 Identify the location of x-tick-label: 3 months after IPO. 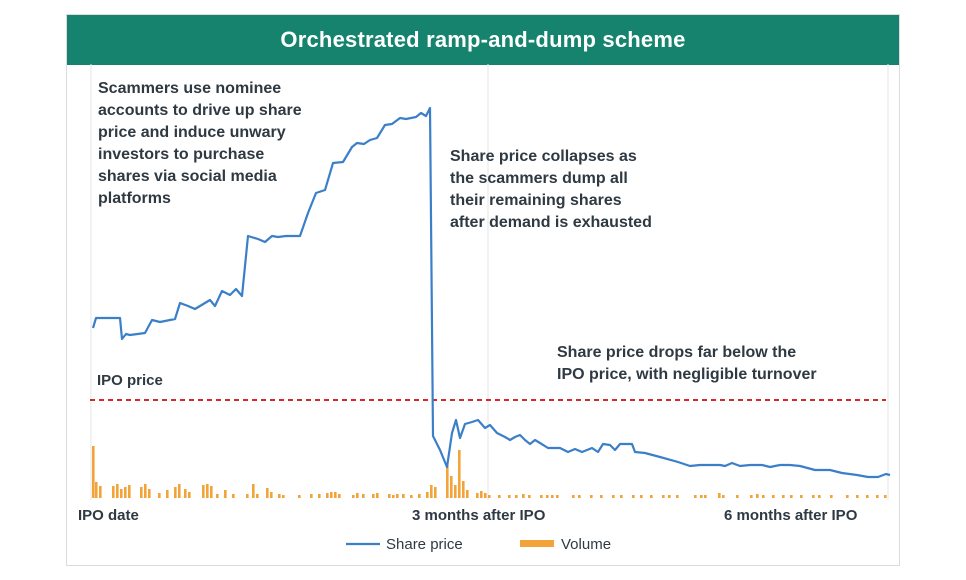
(479, 515).